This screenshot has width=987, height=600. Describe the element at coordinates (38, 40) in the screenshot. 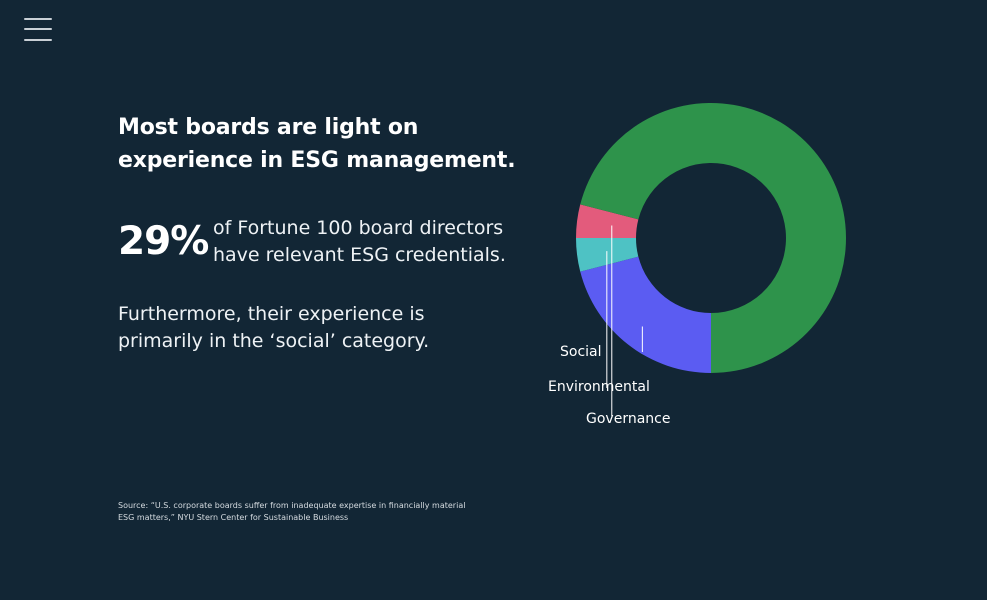

I see `menu-bar-bottom` at that location.